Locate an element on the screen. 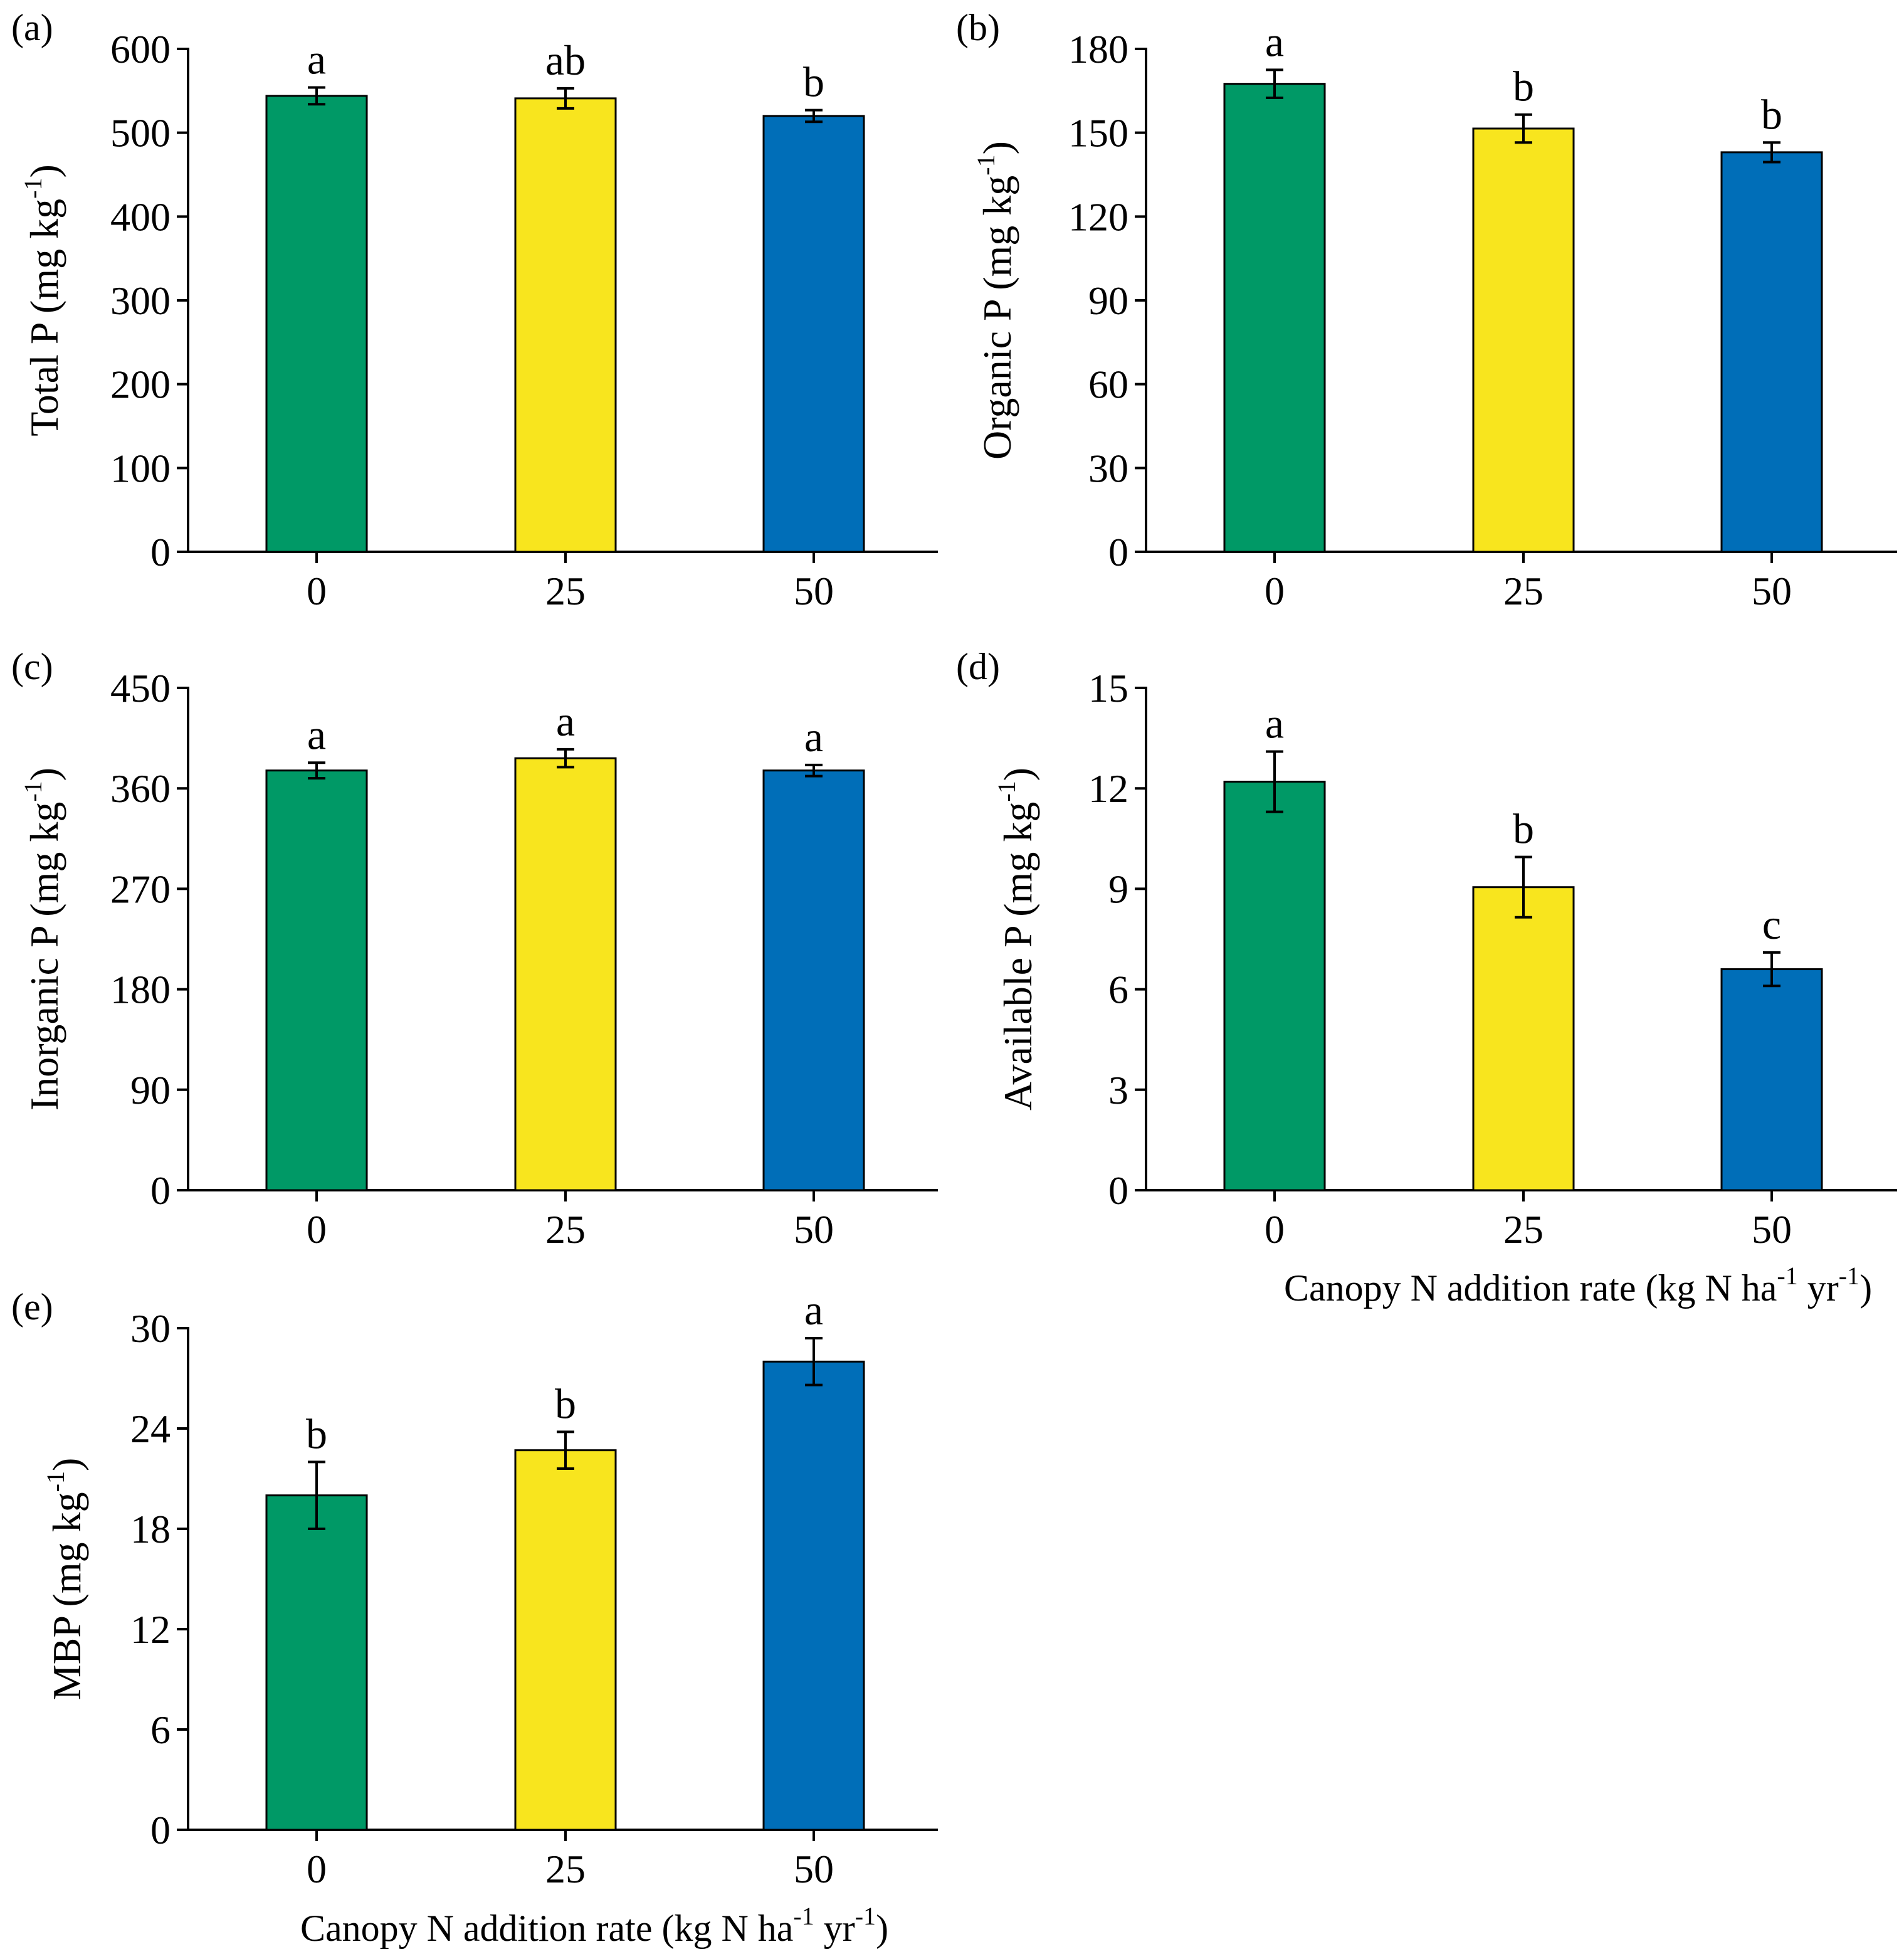 This screenshot has height=1959, width=1904. y-tick-label: 24 is located at coordinates (150, 1429).